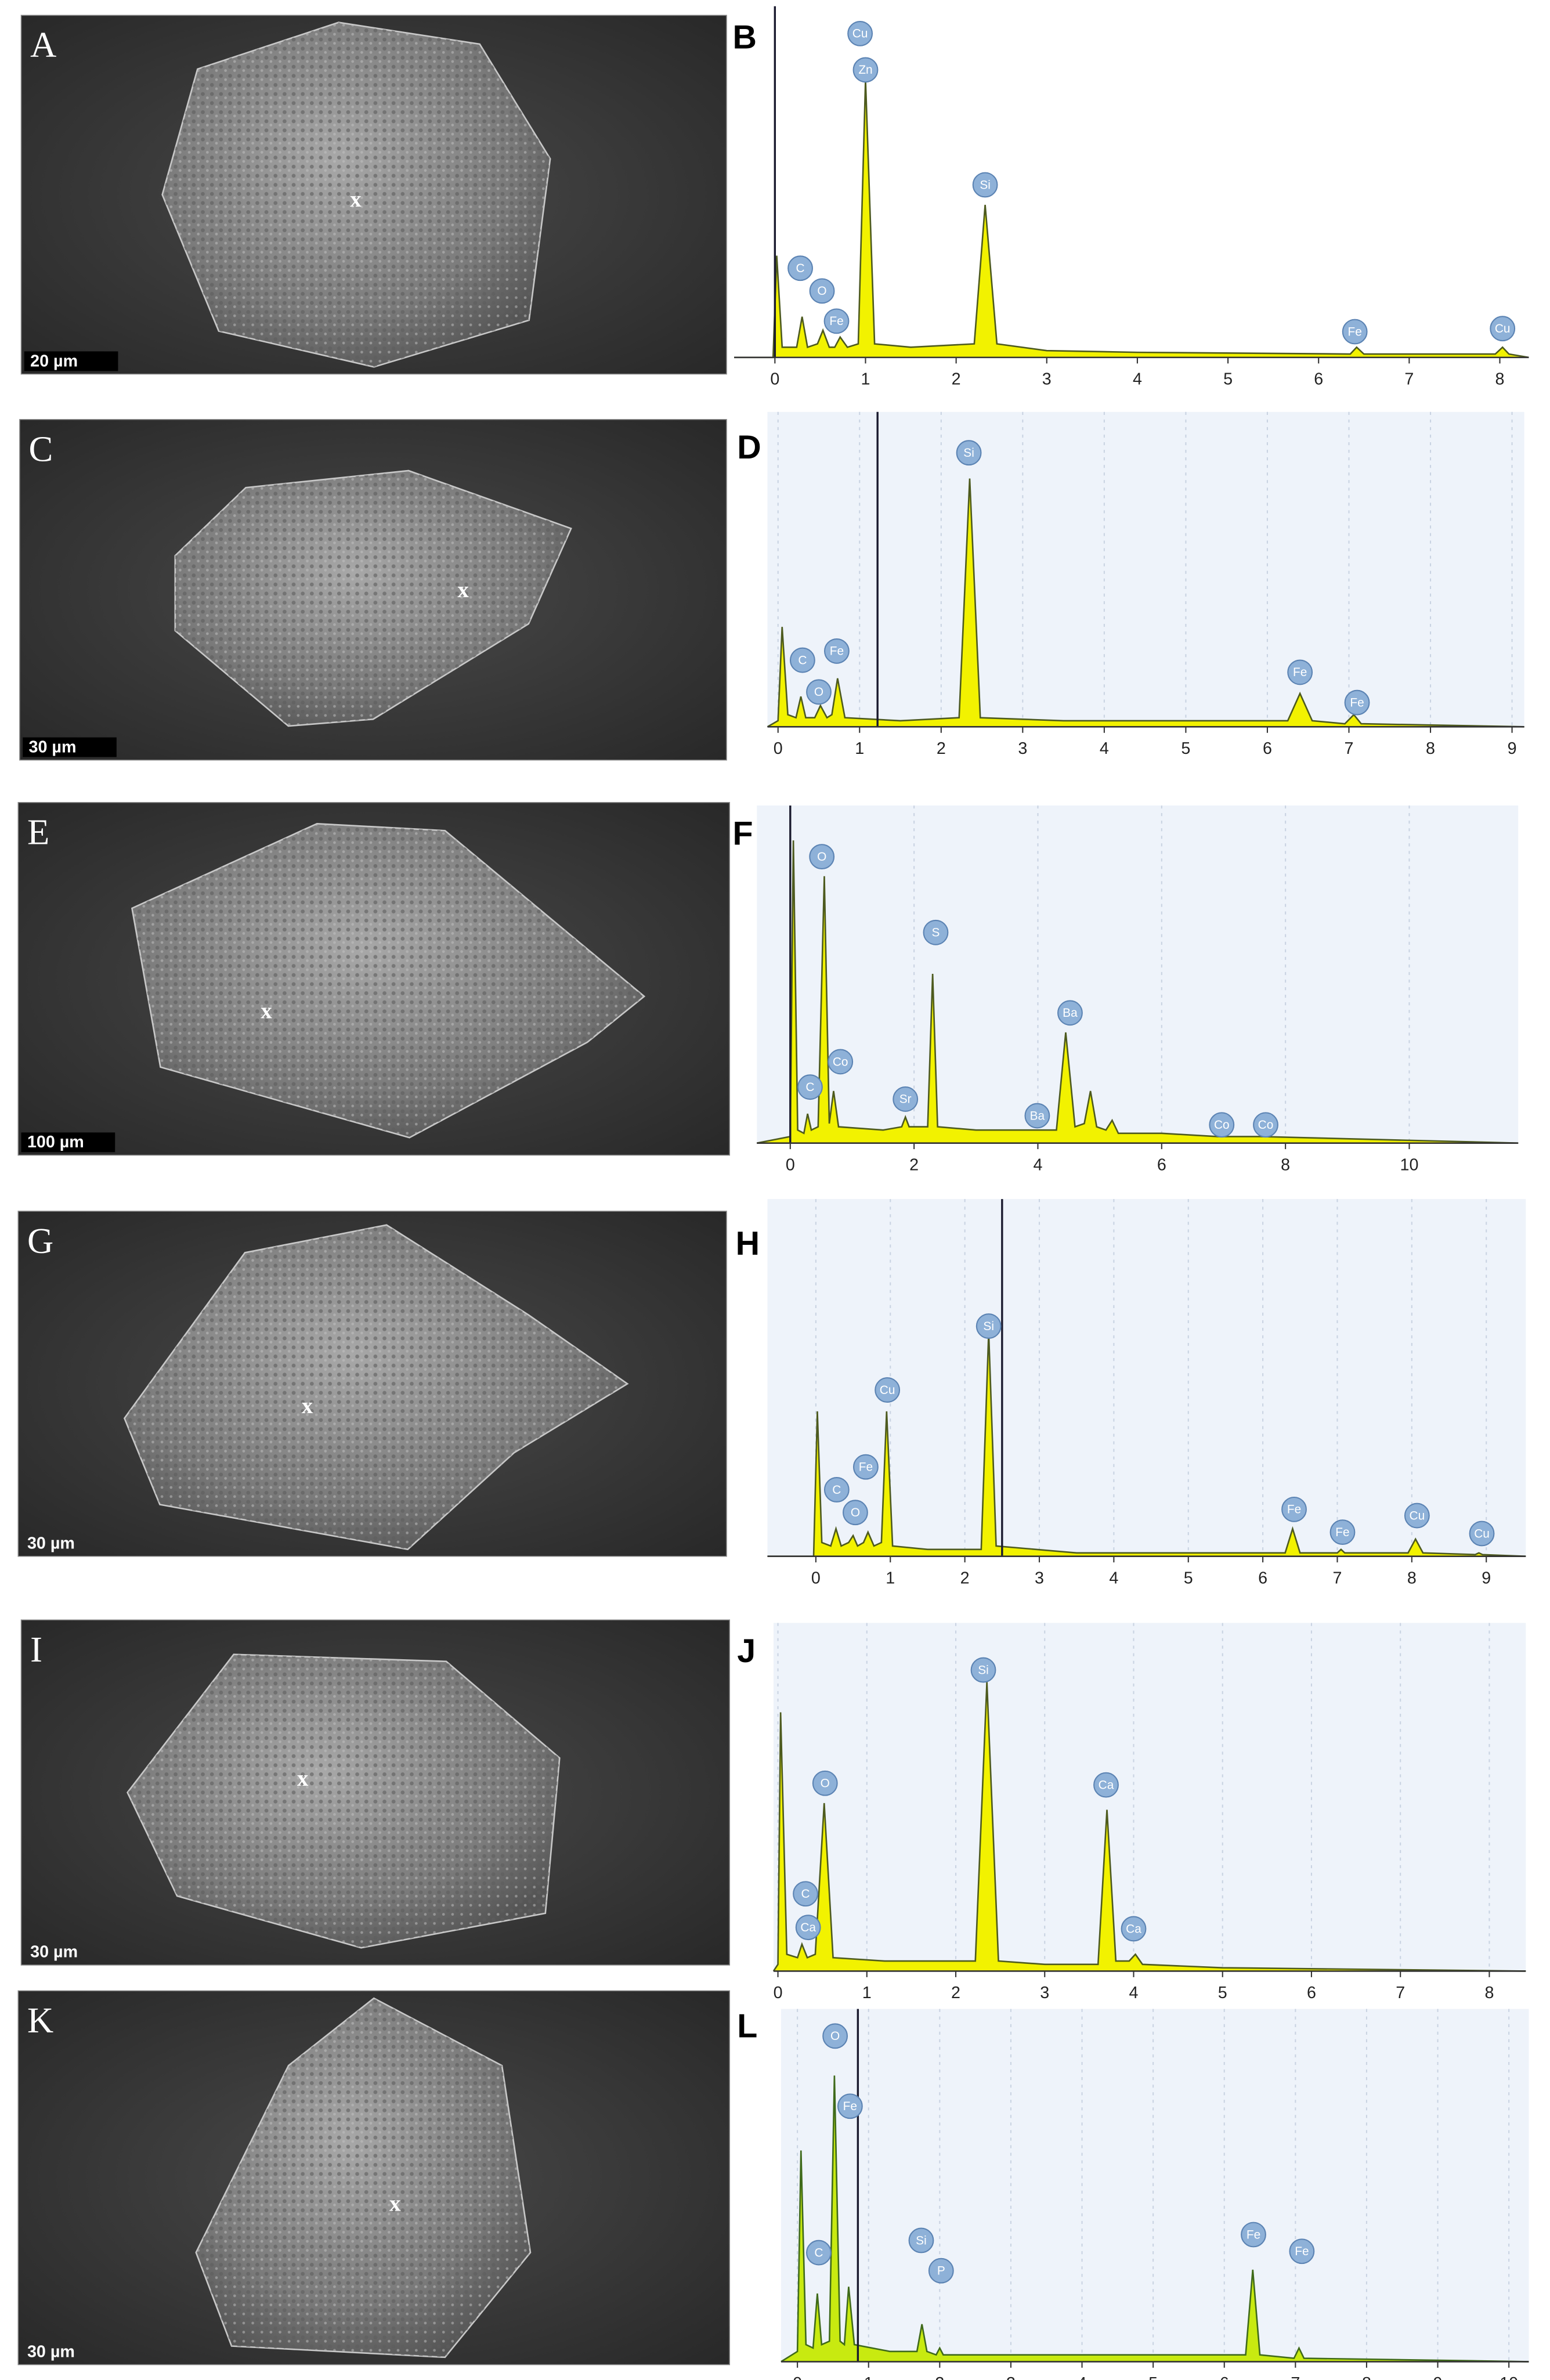 This screenshot has height=2380, width=1550. I want to click on element-label: Zn, so click(865, 70).